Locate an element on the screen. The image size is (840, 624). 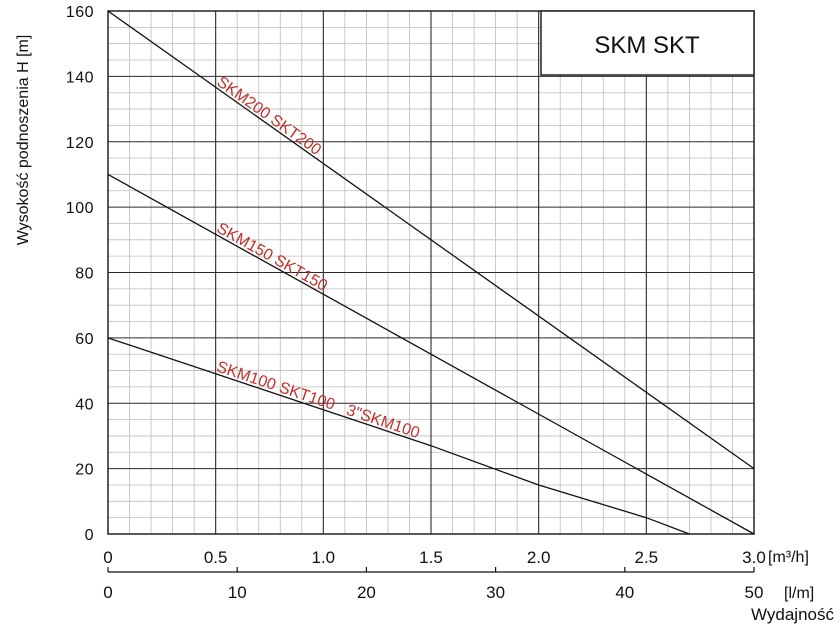
x-secondary-tick-label: 10 is located at coordinates (237, 592).